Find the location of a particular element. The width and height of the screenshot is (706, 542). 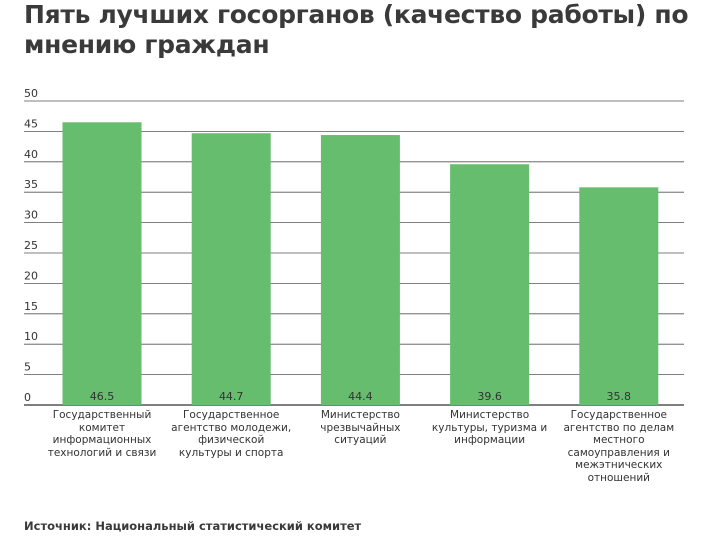

bar-value-label: 44.7 is located at coordinates (231, 396).